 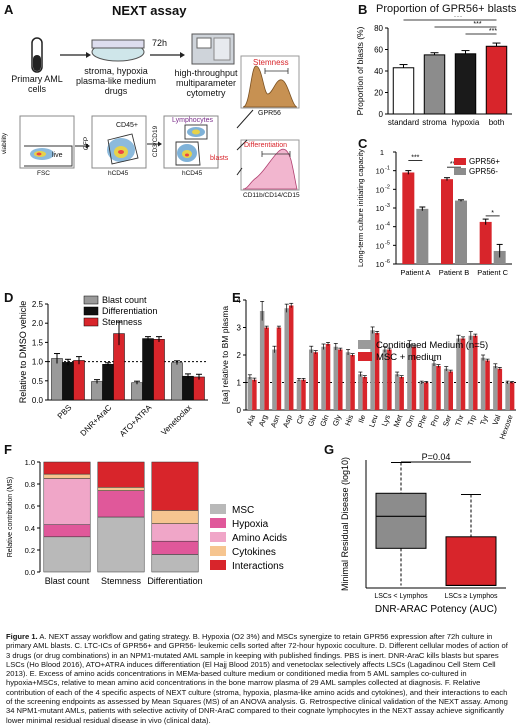 I want to click on step-cytometry: high-throughput multiparameter cytometry, so click(x=206, y=83).